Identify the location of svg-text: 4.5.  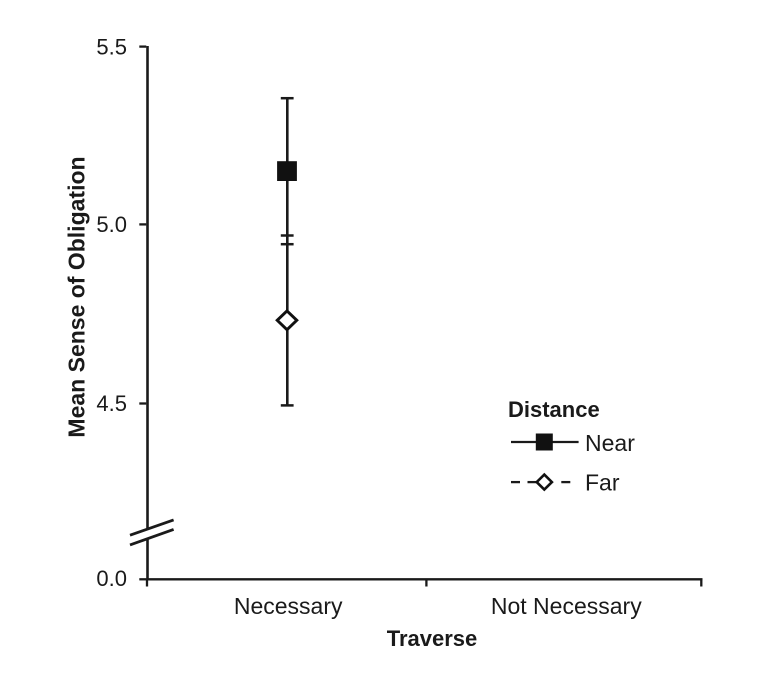
(111, 403).